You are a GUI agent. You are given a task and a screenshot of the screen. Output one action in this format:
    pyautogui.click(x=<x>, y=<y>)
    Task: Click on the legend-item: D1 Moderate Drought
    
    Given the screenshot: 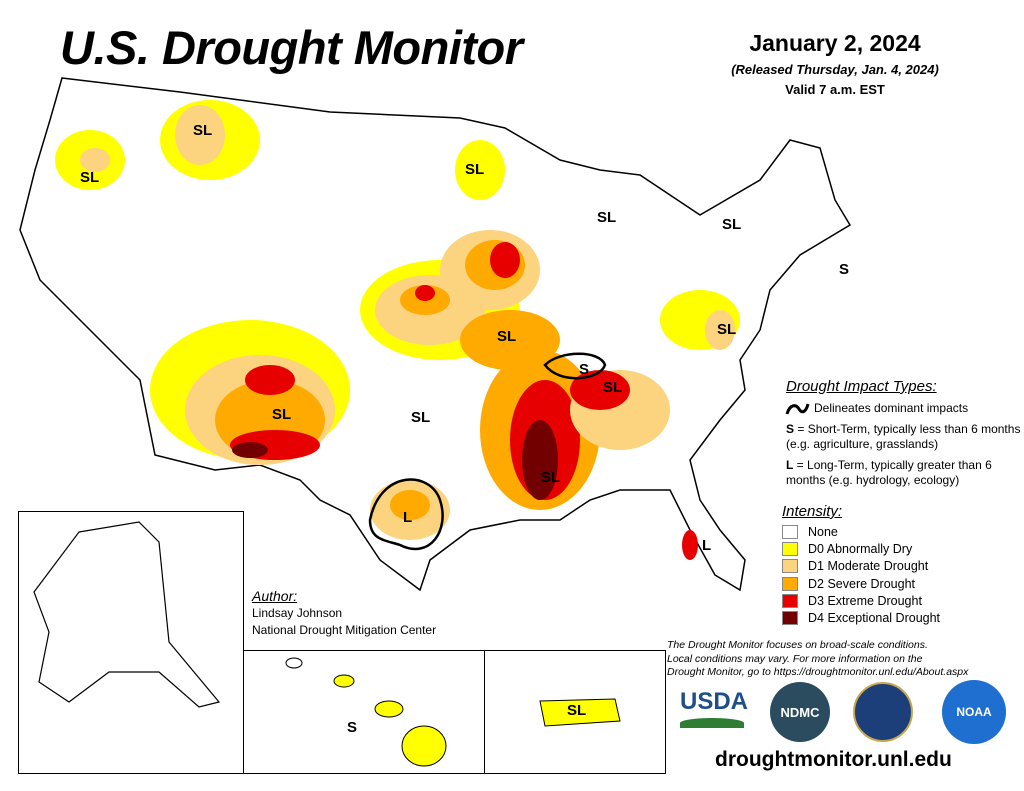 What is the action you would take?
    pyautogui.click(x=861, y=566)
    